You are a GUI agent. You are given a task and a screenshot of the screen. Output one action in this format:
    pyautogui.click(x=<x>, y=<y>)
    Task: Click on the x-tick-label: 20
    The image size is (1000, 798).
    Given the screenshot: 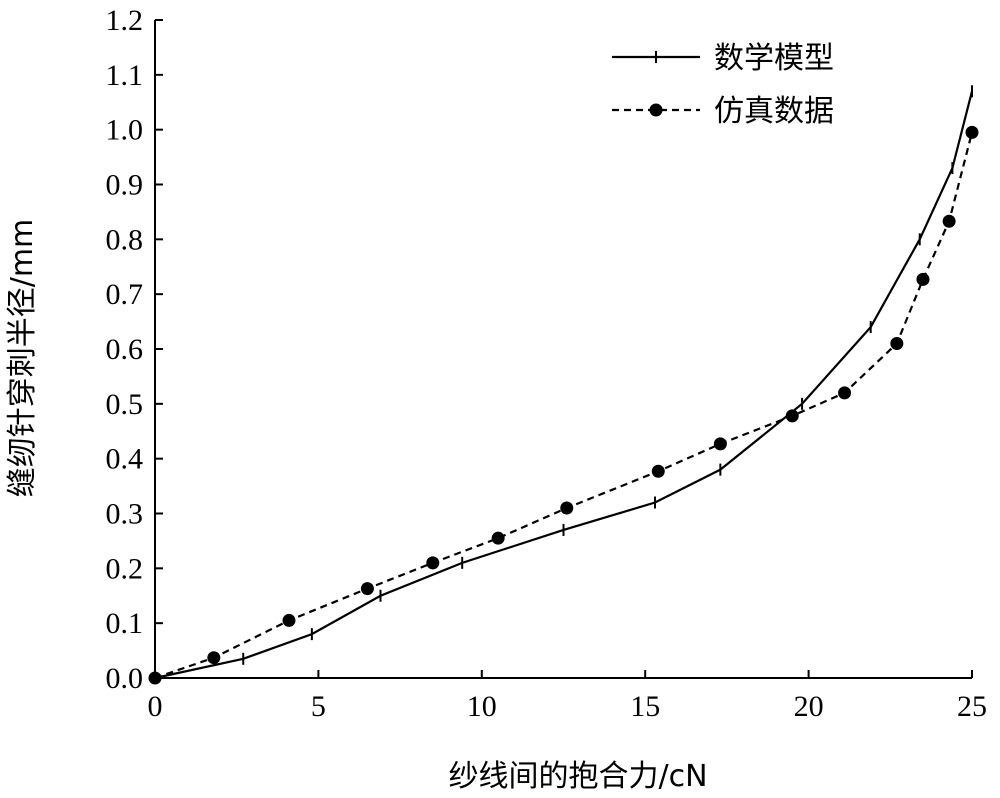 What is the action you would take?
    pyautogui.click(x=809, y=706)
    